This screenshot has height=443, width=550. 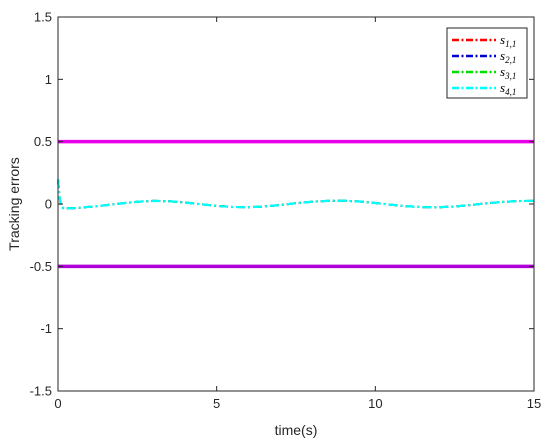 I want to click on series-layer, so click(x=295, y=194).